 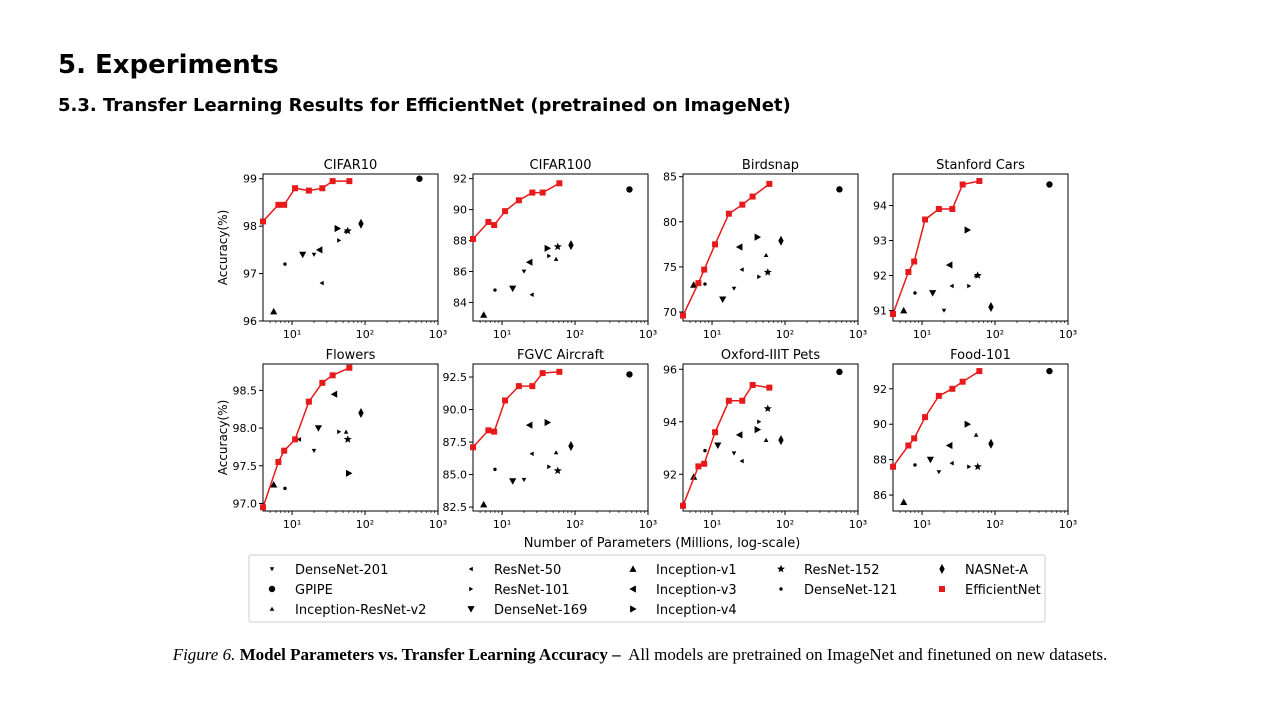 What do you see at coordinates (560, 247) in the screenshot?
I see `plot-frame` at bounding box center [560, 247].